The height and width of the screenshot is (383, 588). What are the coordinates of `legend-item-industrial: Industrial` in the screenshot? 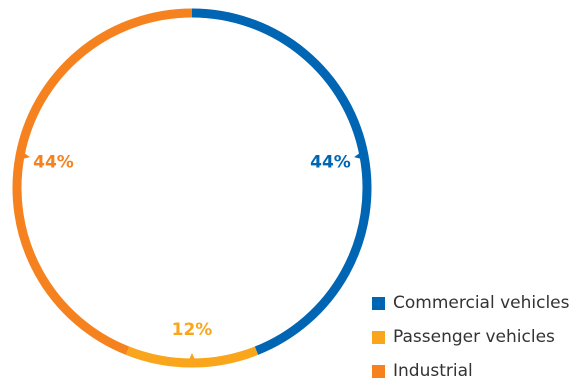 It's located at (480, 371).